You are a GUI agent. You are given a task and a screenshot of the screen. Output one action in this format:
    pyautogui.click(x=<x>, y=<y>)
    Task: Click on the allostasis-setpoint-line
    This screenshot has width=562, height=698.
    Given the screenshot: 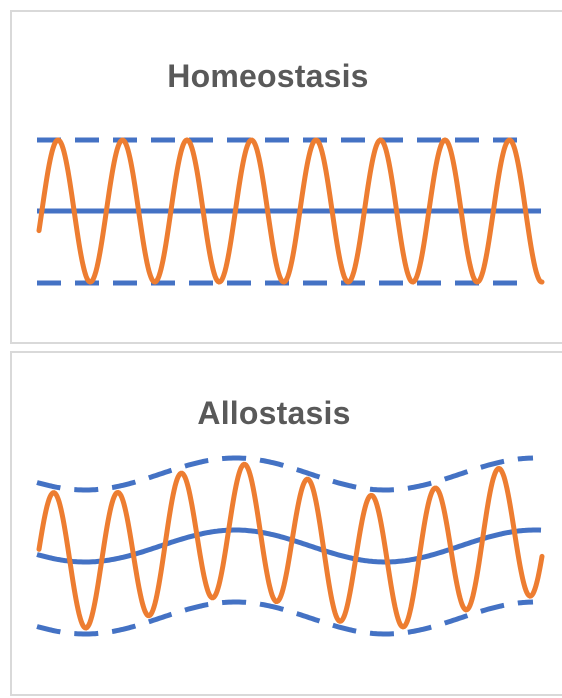 What is the action you would take?
    pyautogui.click(x=289, y=546)
    